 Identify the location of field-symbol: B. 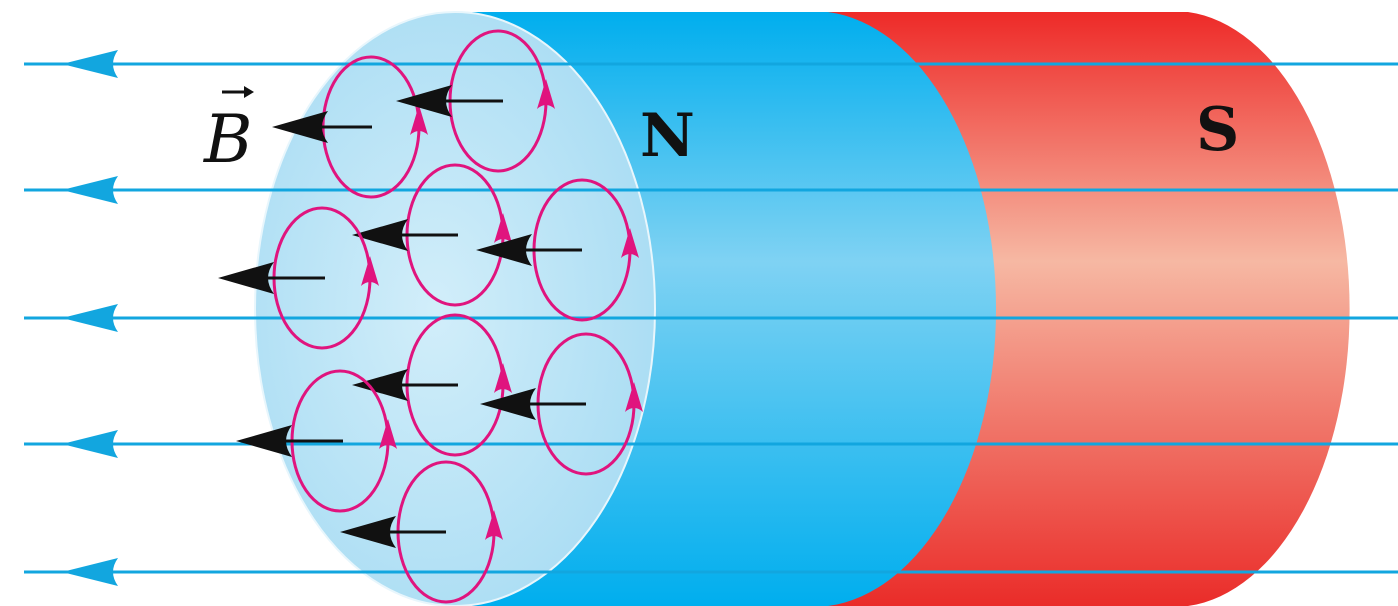
(228, 139).